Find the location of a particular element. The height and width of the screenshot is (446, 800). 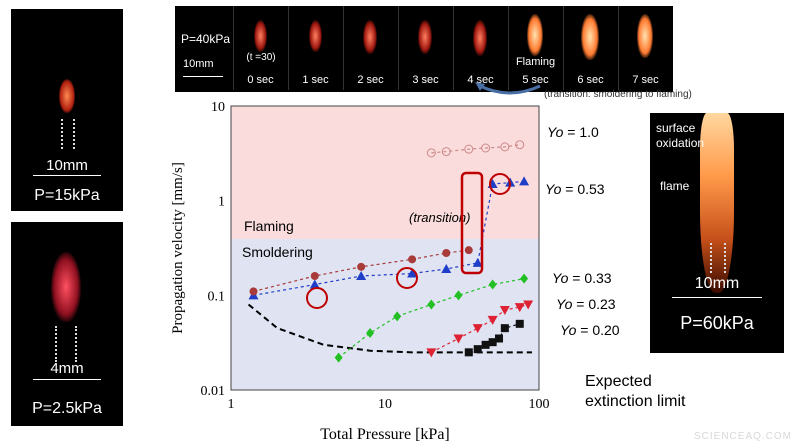

transition-note: (transition: smoldering to flaming) is located at coordinates (618, 94).